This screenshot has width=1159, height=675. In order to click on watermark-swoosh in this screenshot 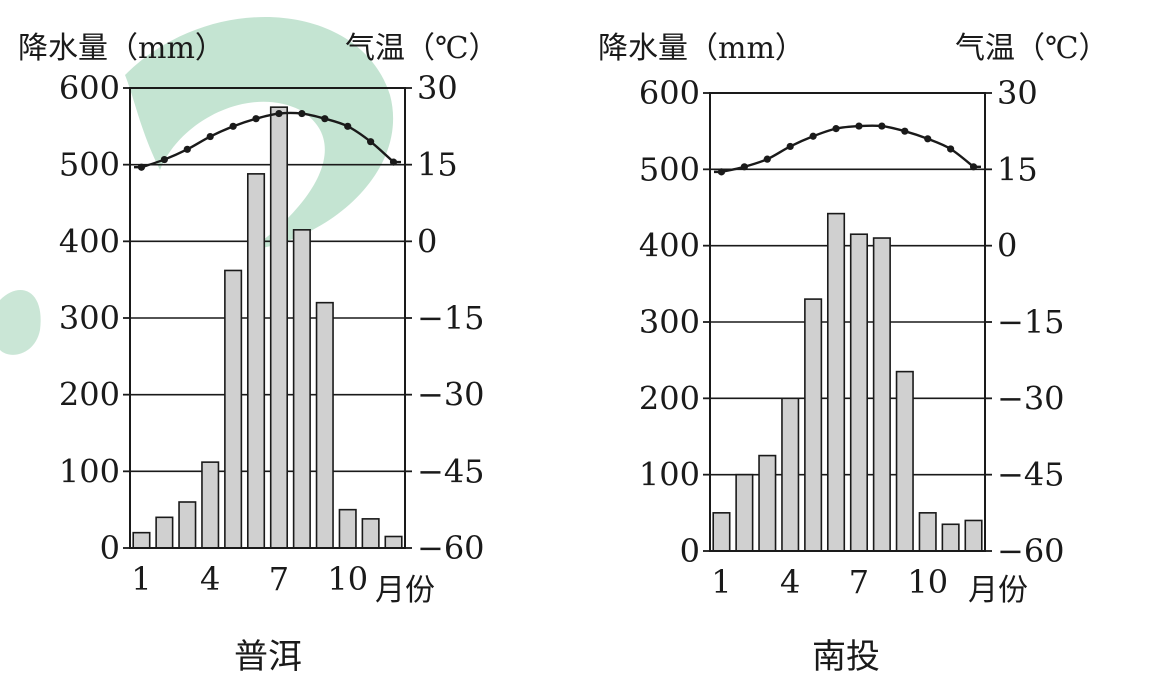, I will do `click(259, 133)`.